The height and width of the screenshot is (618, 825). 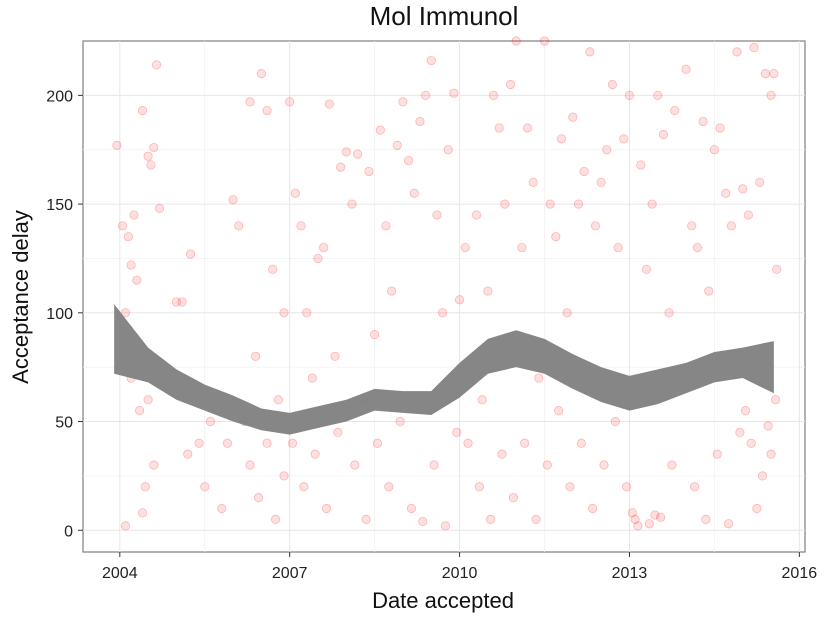 I want to click on y-tick-label: 0, so click(x=68, y=531).